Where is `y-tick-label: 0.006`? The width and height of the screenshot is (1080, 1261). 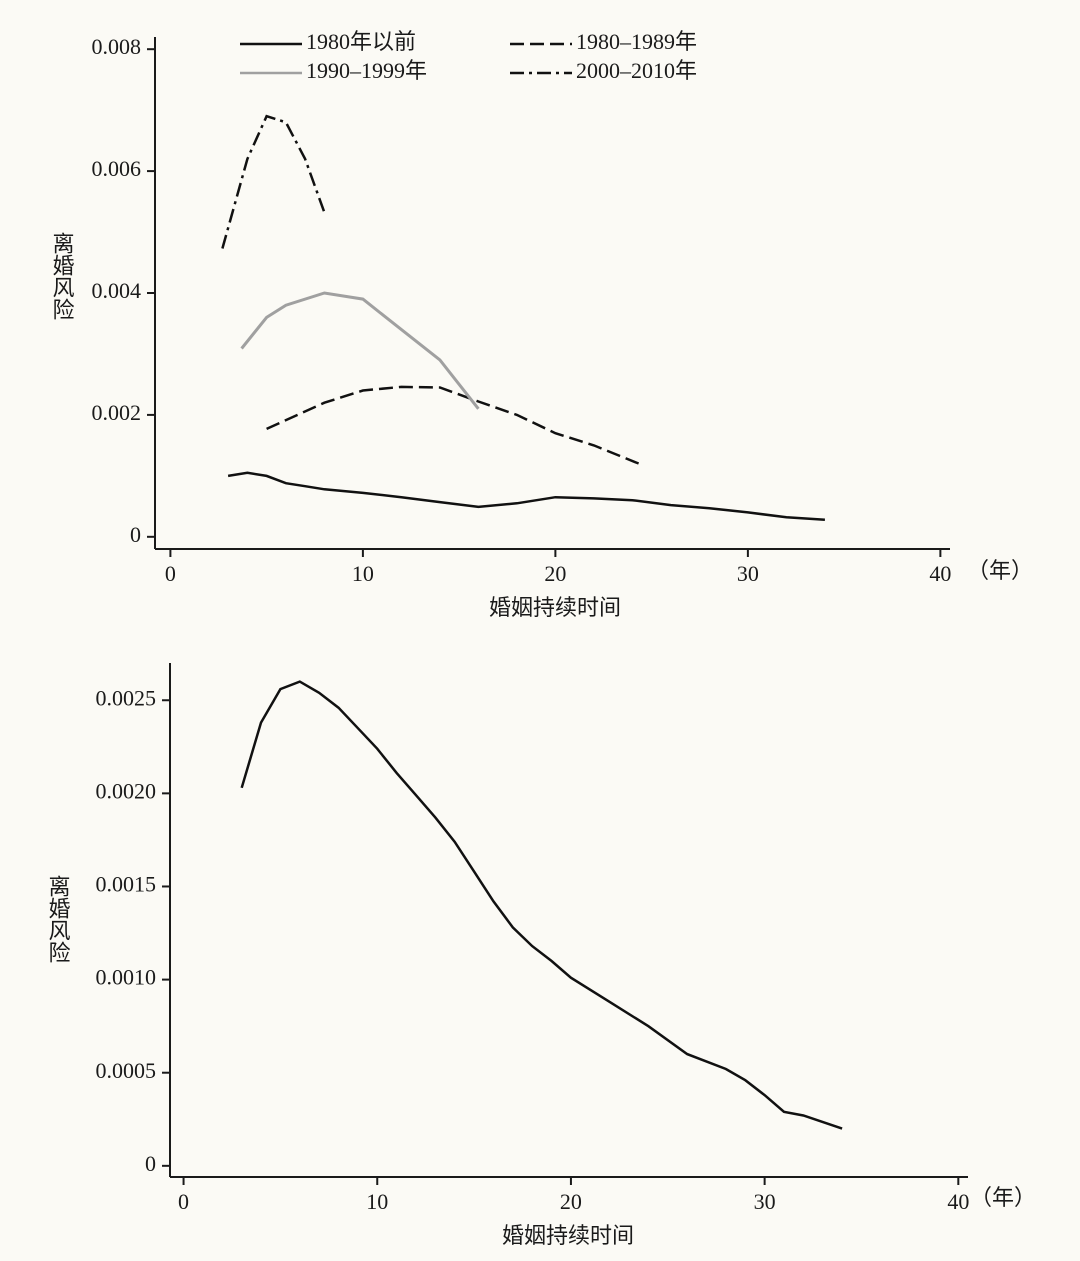
y-tick-label: 0.006 is located at coordinates (117, 168).